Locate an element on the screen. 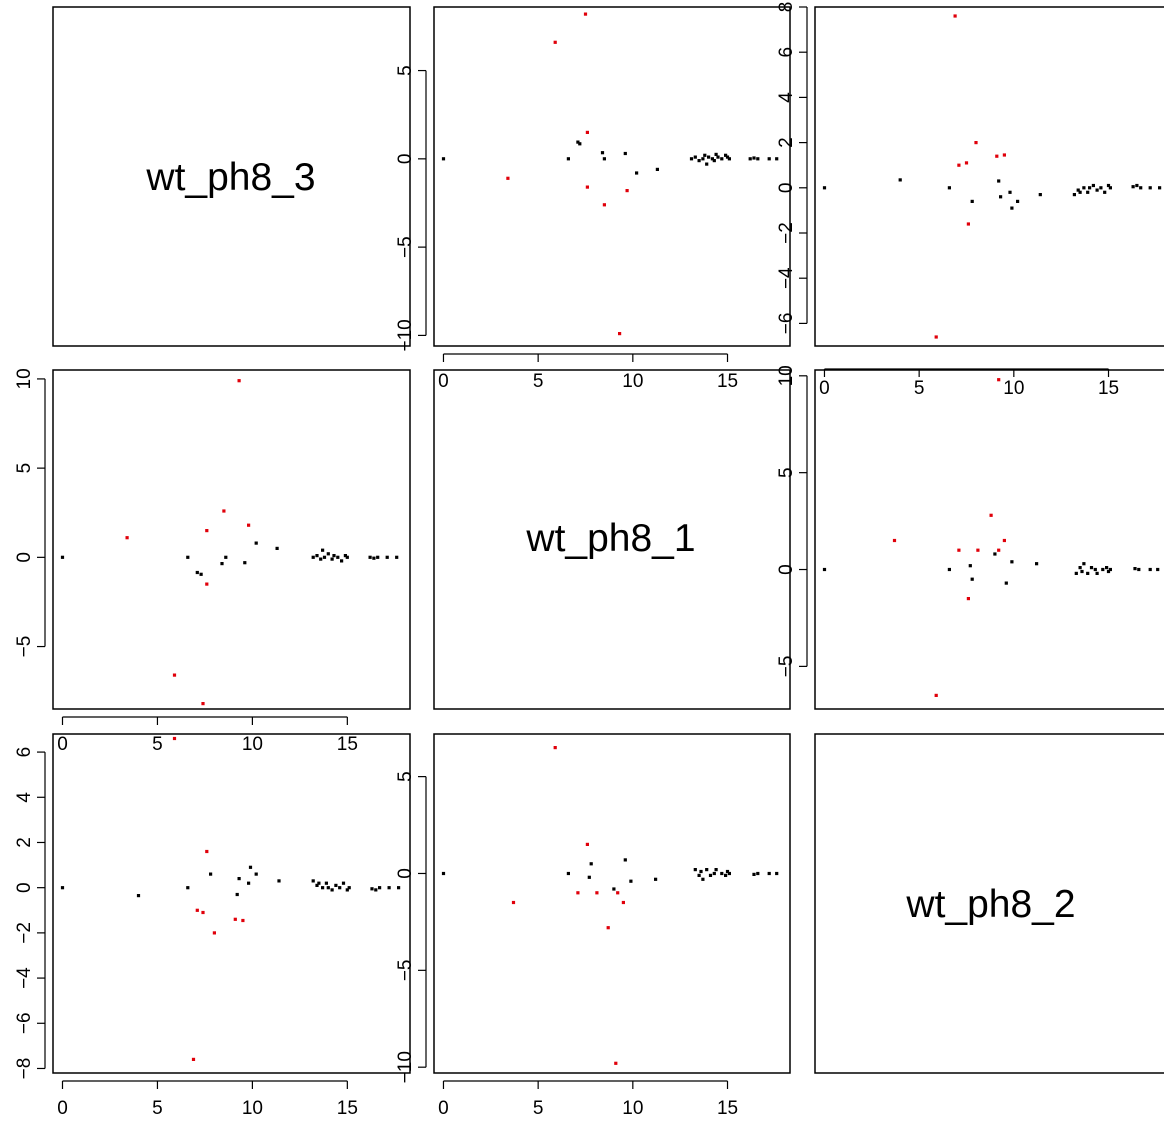  panel-frame-r1c1 is located at coordinates (231, 176).